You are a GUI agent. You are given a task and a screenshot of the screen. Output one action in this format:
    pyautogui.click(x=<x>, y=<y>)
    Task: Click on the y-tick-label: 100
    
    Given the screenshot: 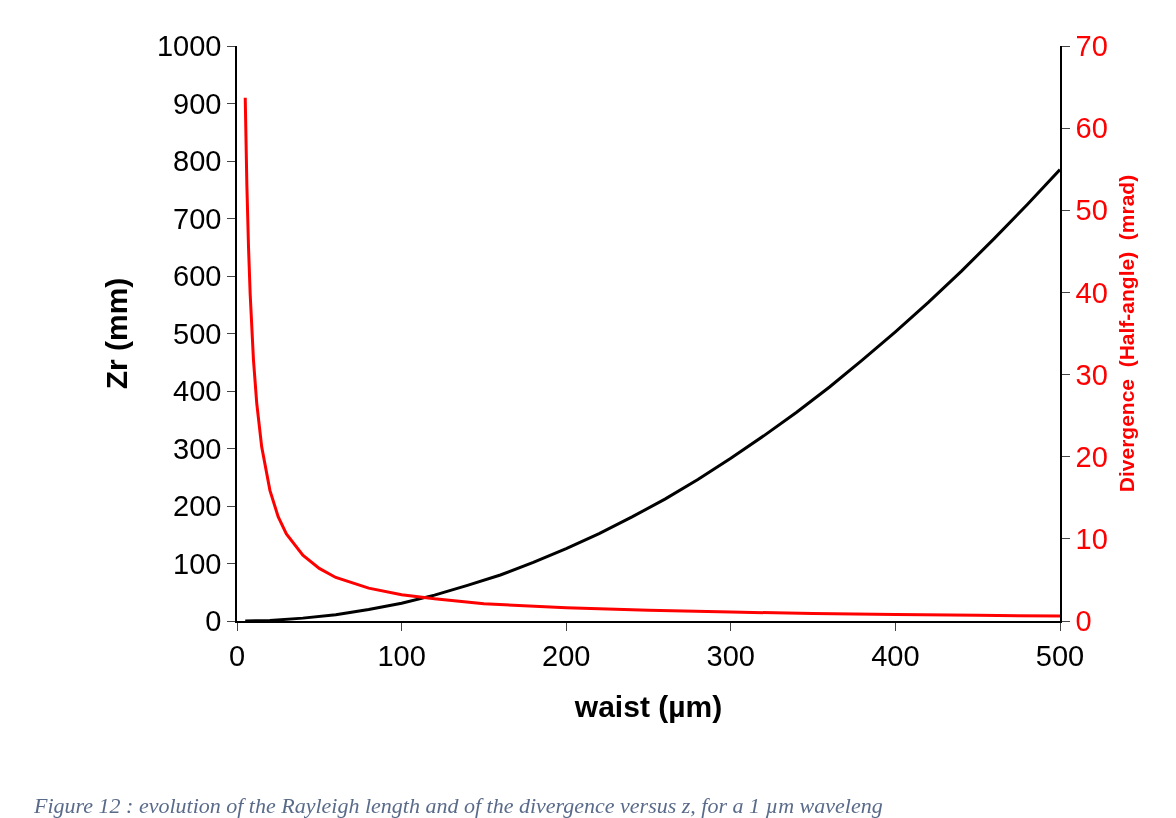 What is the action you would take?
    pyautogui.click(x=197, y=563)
    